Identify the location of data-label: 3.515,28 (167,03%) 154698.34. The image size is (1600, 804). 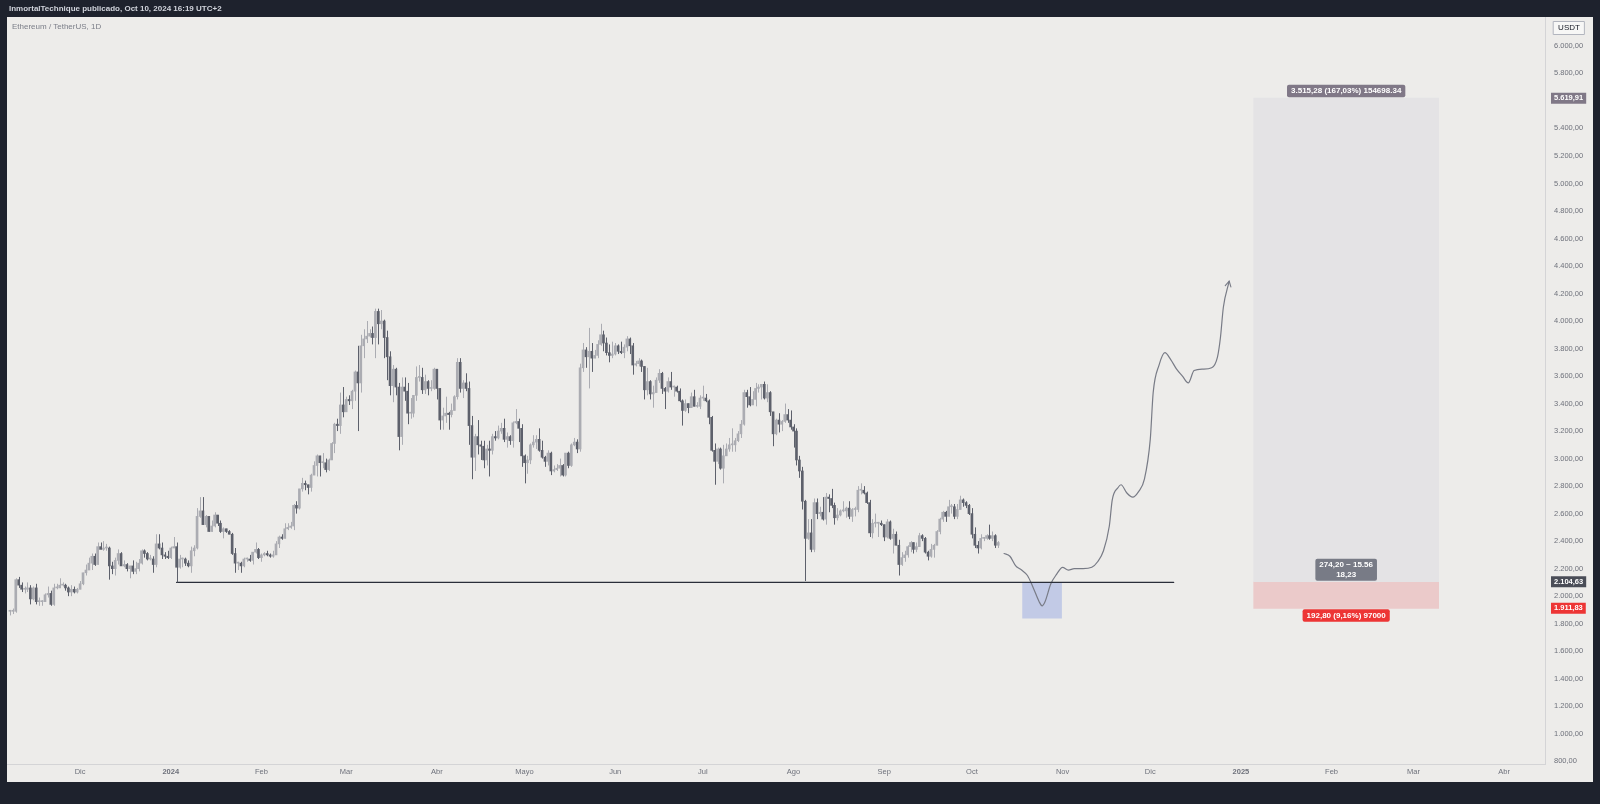
(1346, 91).